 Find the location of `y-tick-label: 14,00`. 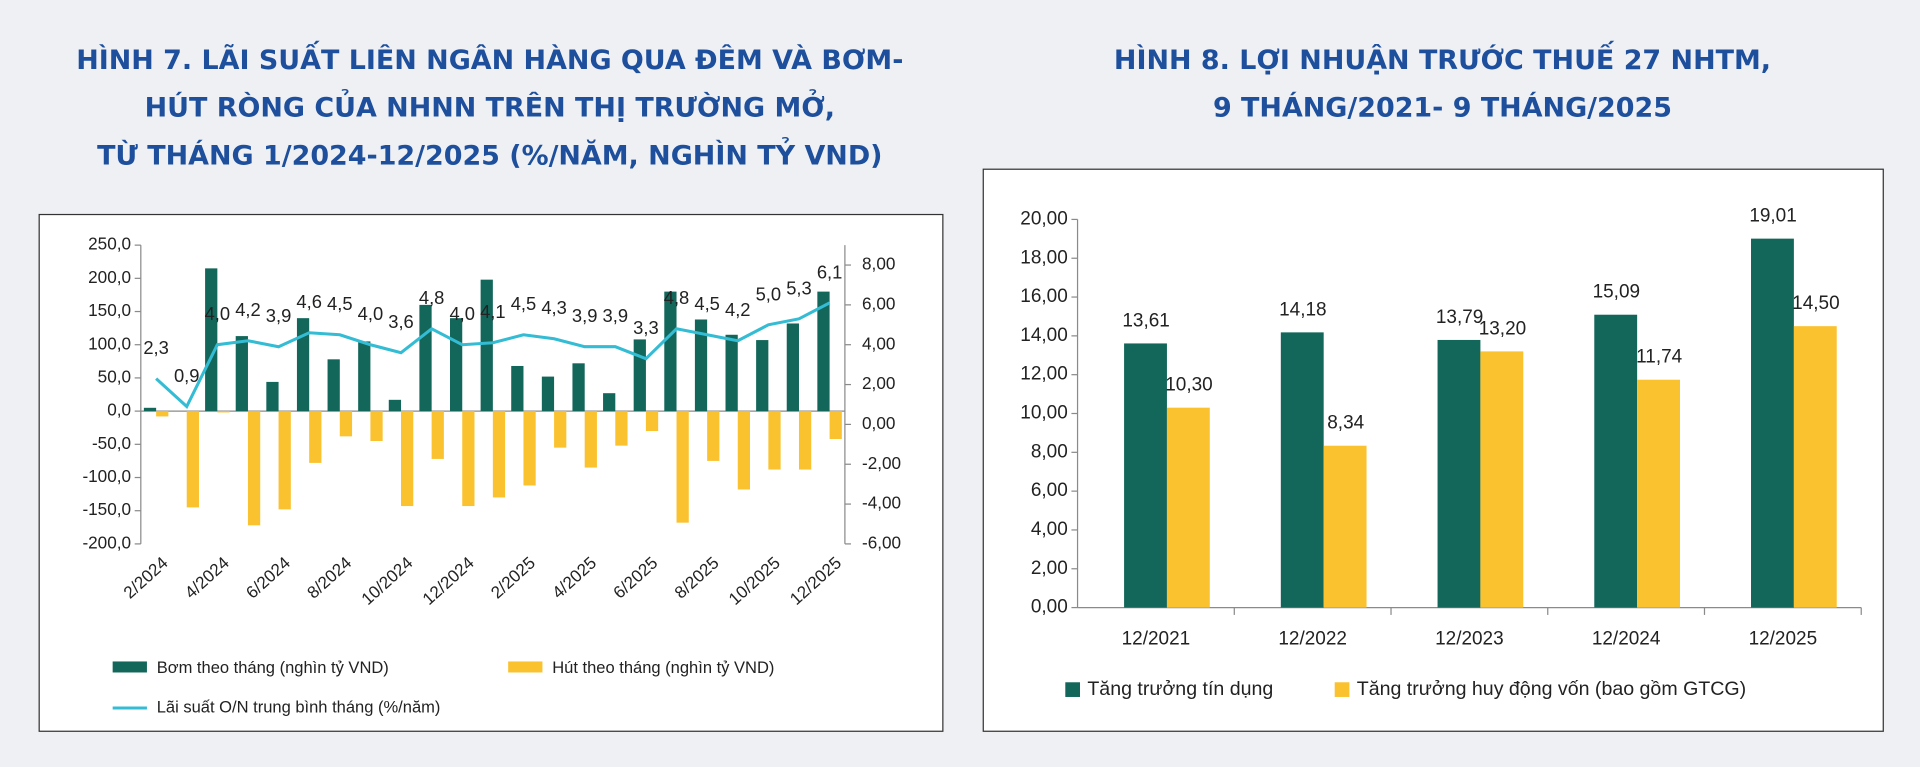

y-tick-label: 14,00 is located at coordinates (1043, 335).